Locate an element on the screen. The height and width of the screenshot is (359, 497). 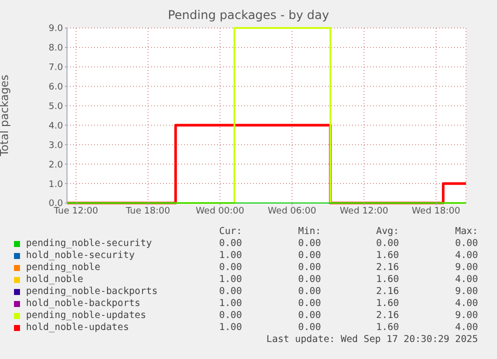
x-tick-label: Wed 06:00 is located at coordinates (292, 211).